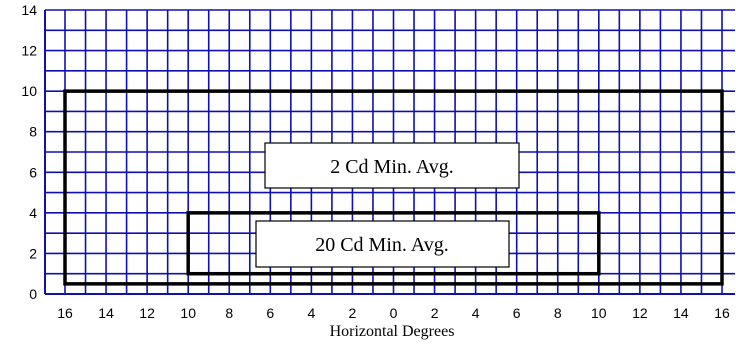  What do you see at coordinates (29, 152) in the screenshot?
I see `y-axis-ticks: 0 2 4 6 8 10 12 14` at bounding box center [29, 152].